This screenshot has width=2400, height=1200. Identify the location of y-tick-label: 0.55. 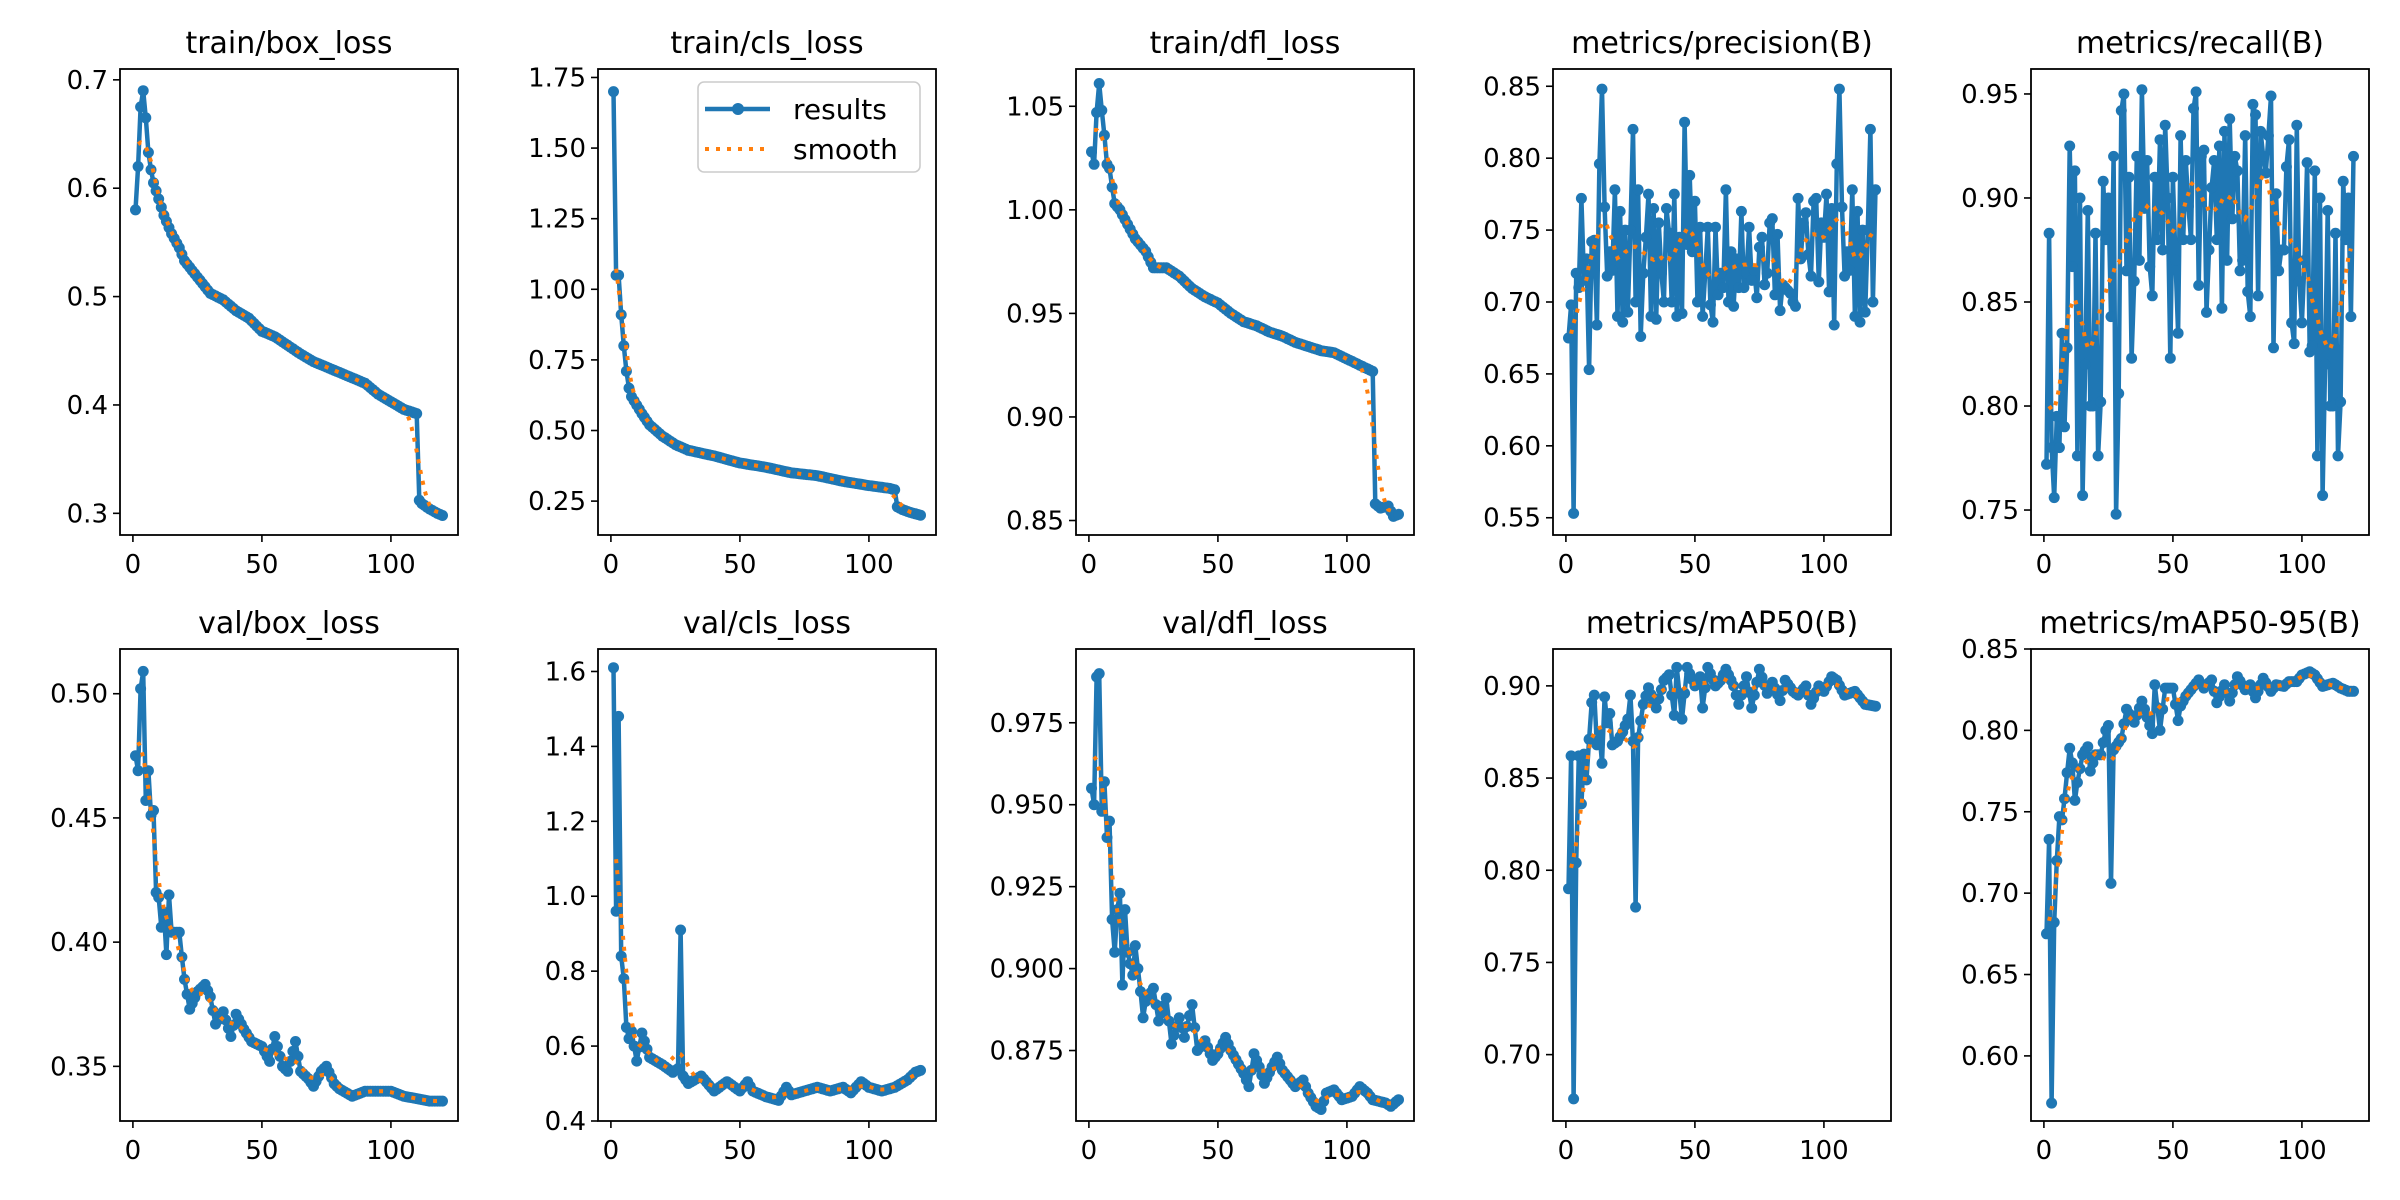
(1512, 519).